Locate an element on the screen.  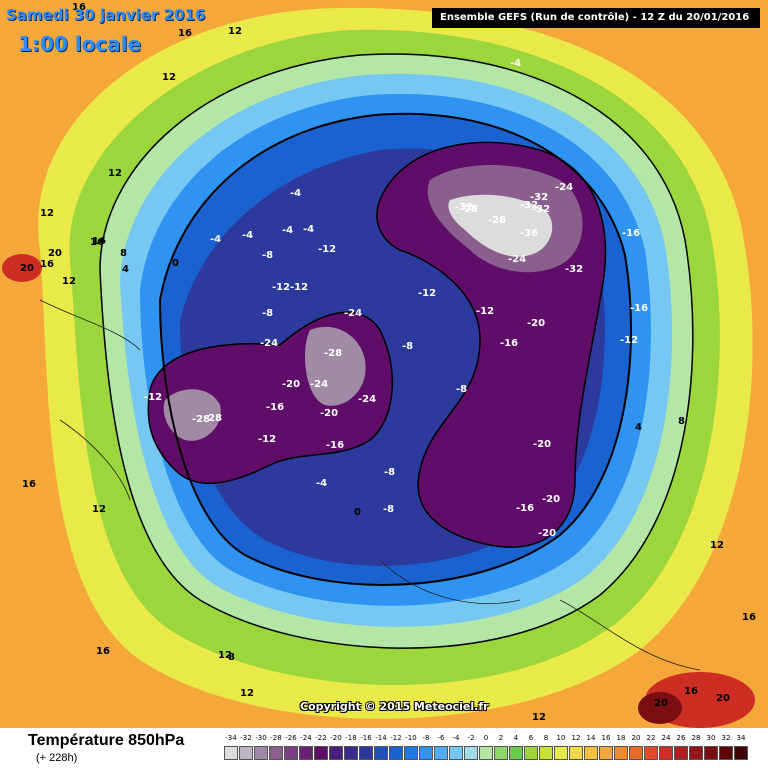
legend-tick: -22 is located at coordinates (321, 738).